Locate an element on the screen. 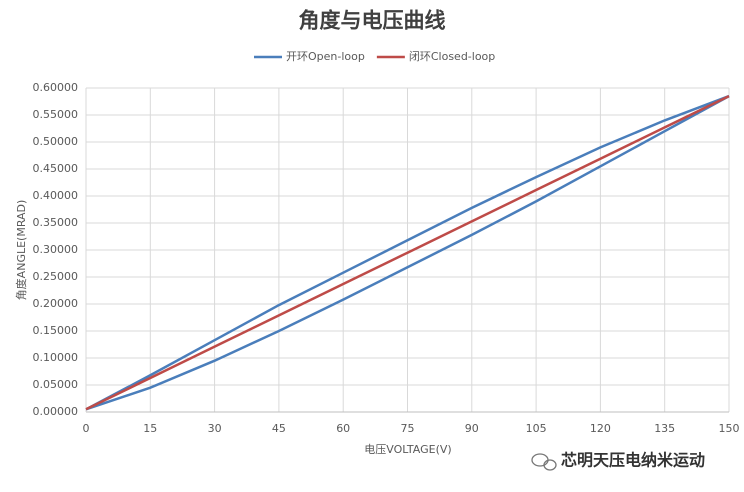 Image resolution: width=744 pixels, height=492 pixels. y-tick-label: 0.55000 is located at coordinates (56, 114).